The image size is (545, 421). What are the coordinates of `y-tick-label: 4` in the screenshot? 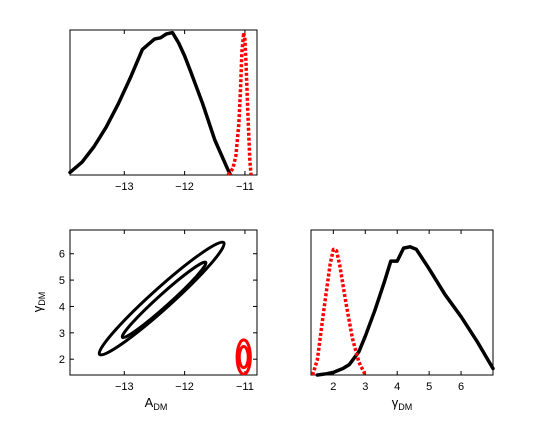 It's located at (62, 307).